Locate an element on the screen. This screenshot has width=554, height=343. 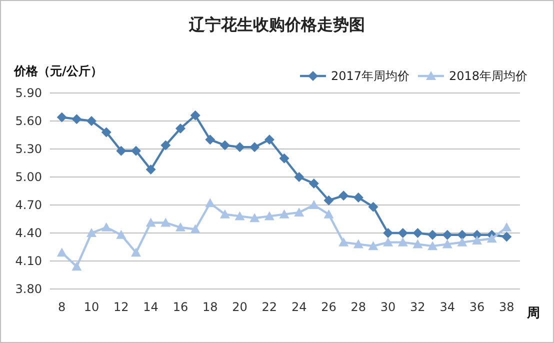
y-tick-label: 5.60 is located at coordinates (28, 121).